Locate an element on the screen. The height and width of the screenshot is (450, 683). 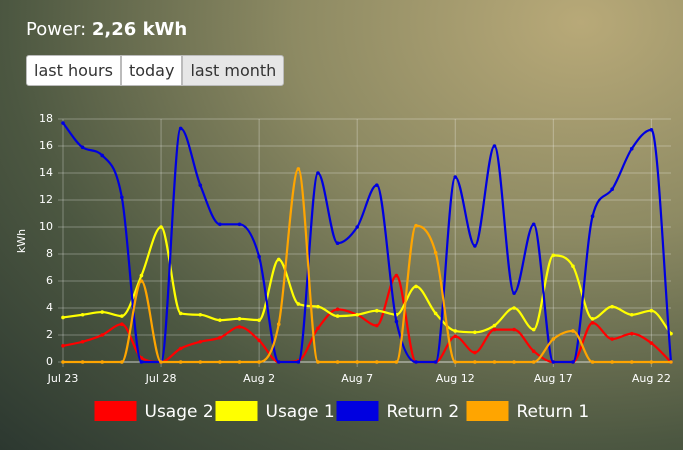
y-axis-label: kWh is located at coordinates (21, 241).